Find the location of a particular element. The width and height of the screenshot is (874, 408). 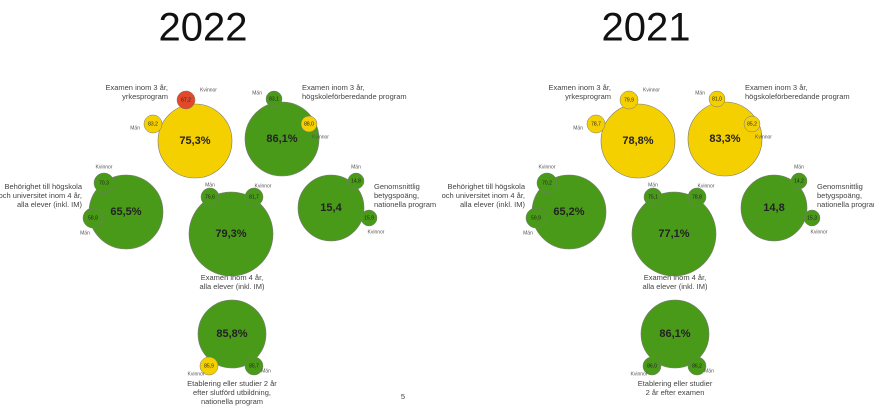

bubble-value: 14,8 is located at coordinates (773, 208).